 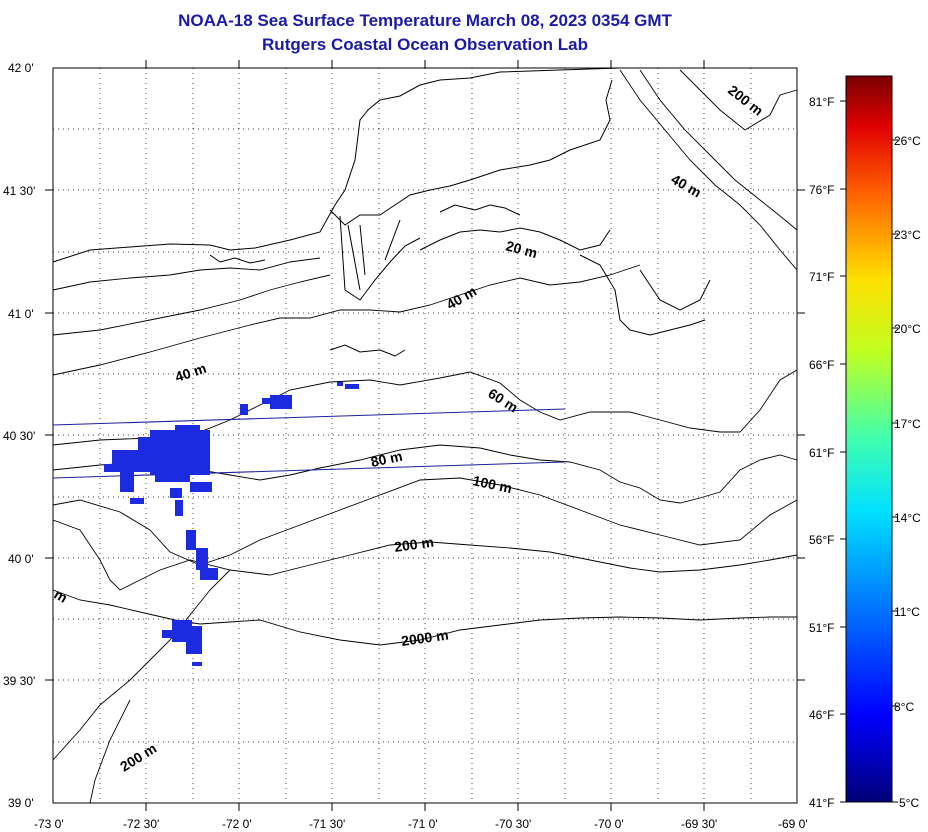 I want to click on lat-label: 40 30', so click(x=19, y=436).